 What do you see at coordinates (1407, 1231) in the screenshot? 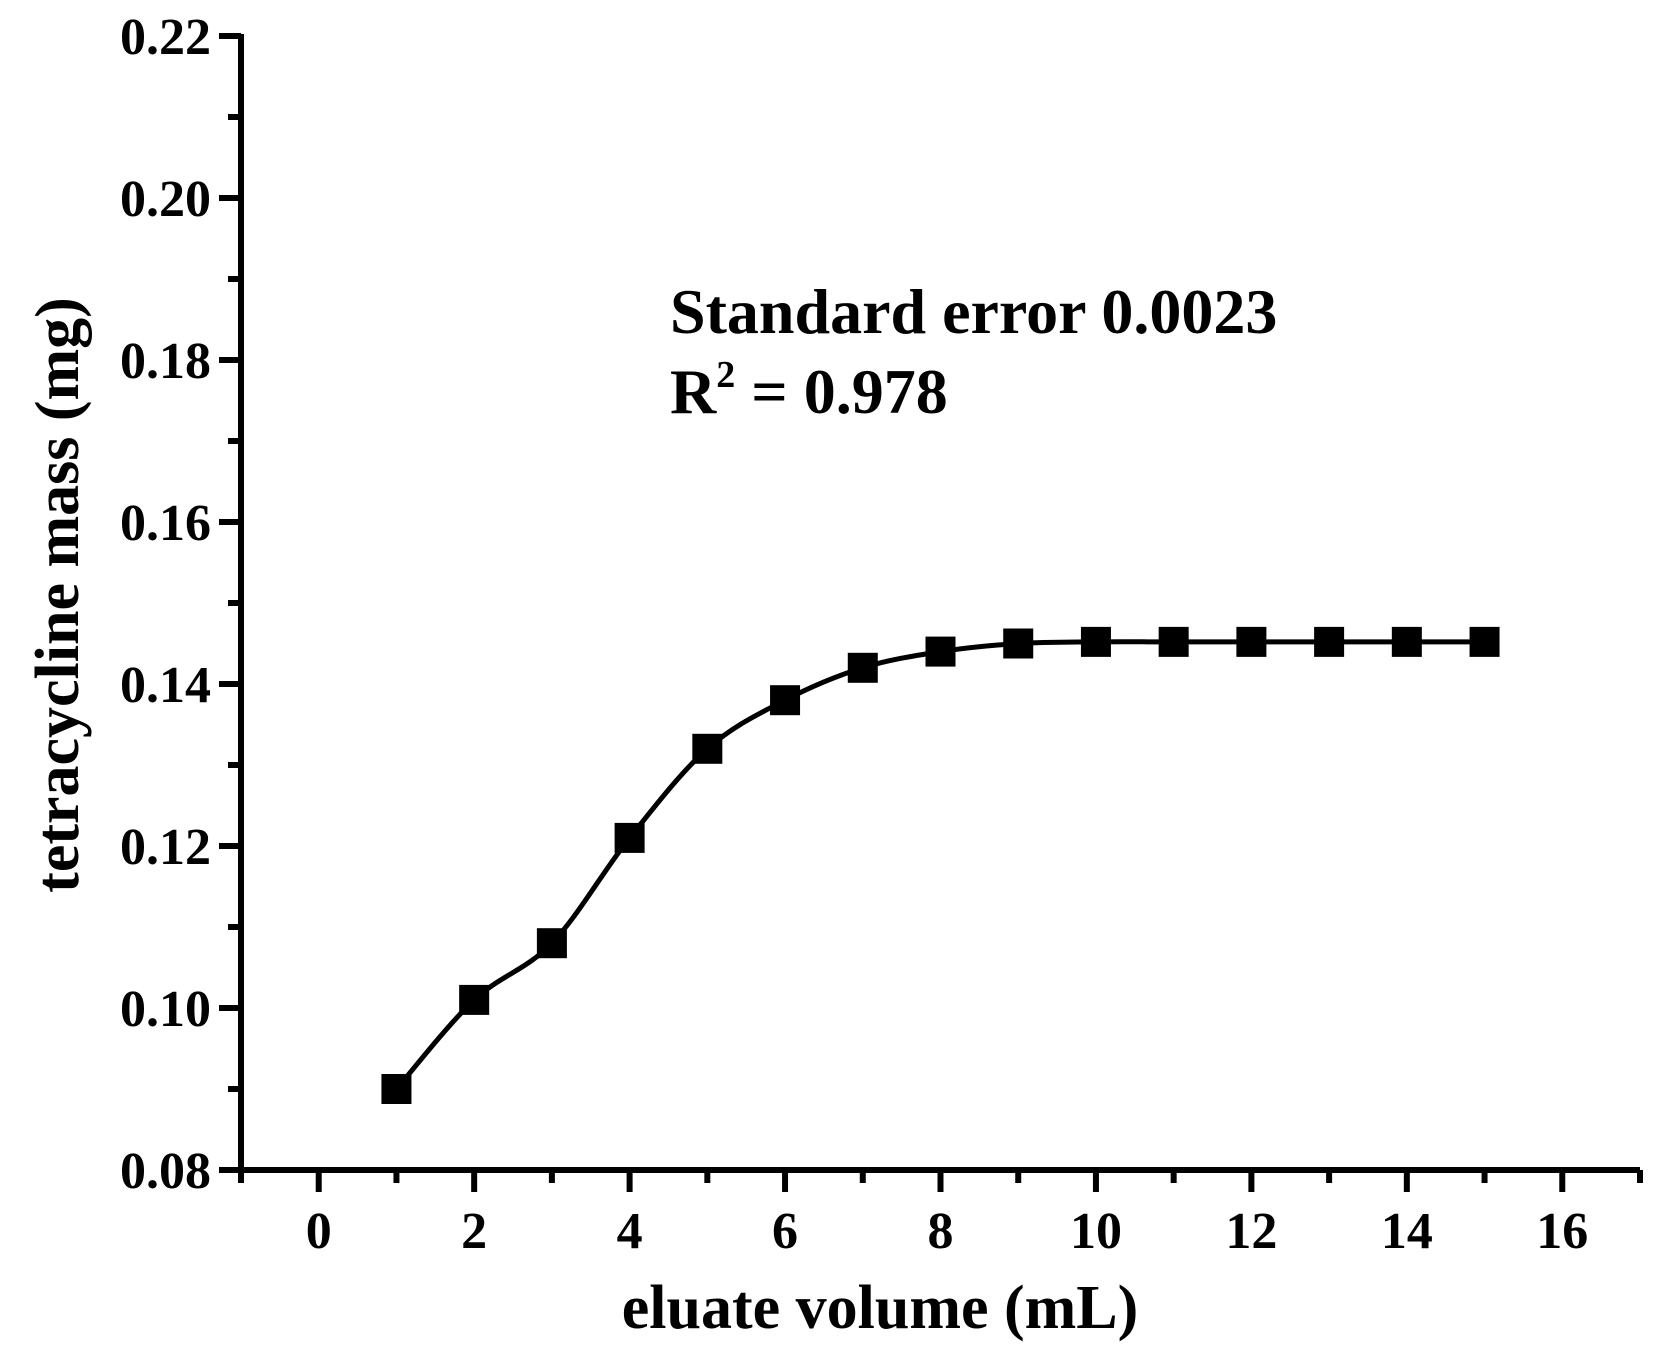
I see `x-tick-label: 14` at bounding box center [1407, 1231].